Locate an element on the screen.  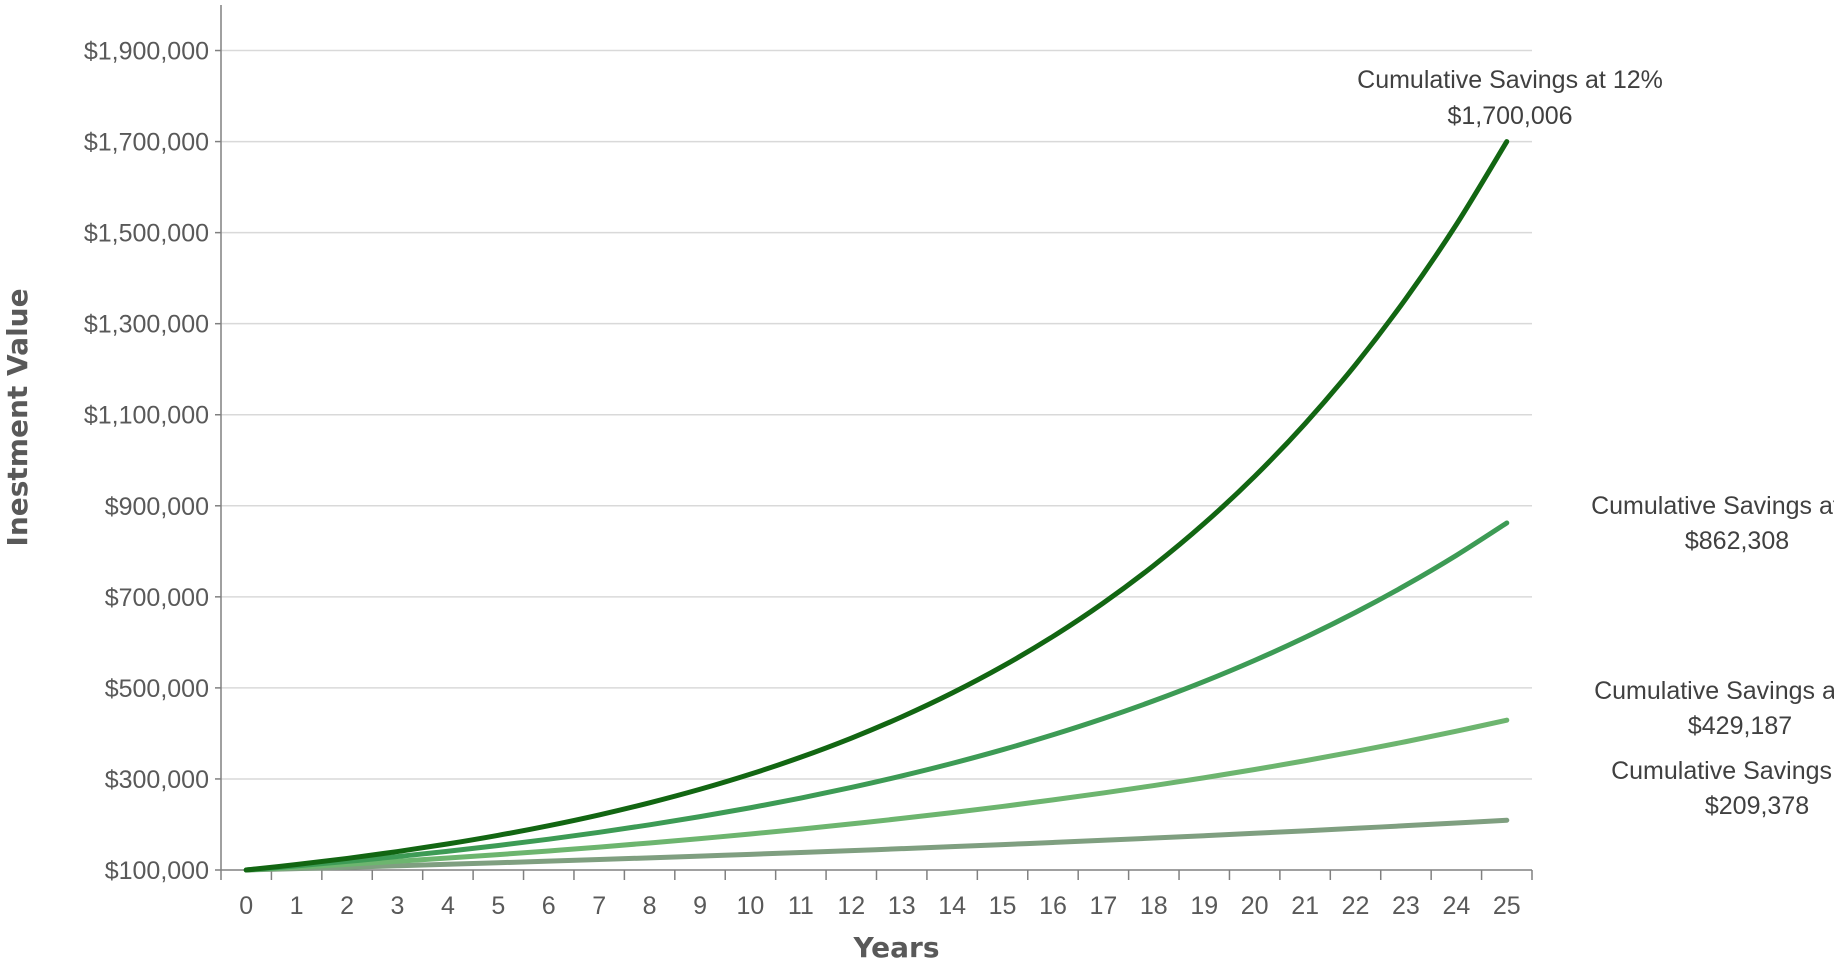
x-tick-label: 18 is located at coordinates (1154, 906).